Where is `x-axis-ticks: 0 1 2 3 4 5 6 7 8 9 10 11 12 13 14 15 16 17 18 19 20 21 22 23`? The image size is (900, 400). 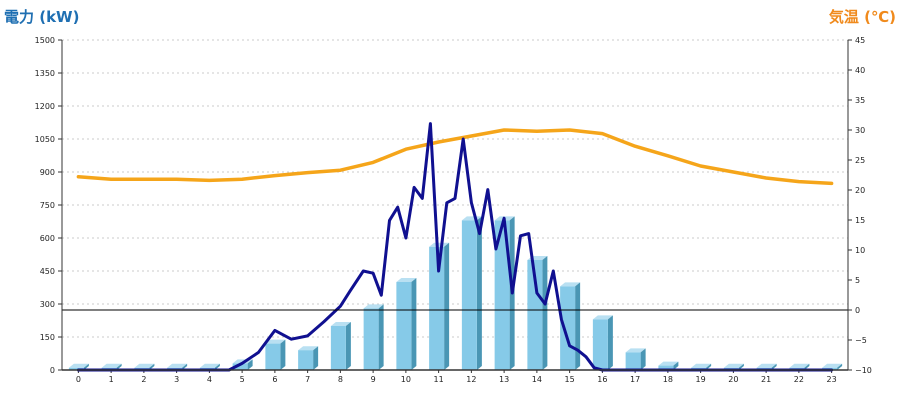 x-axis-ticks: 0 1 2 3 4 5 6 7 8 9 10 11 12 13 14 15 16 17 18 19 20 21 22 23 is located at coordinates (456, 377).